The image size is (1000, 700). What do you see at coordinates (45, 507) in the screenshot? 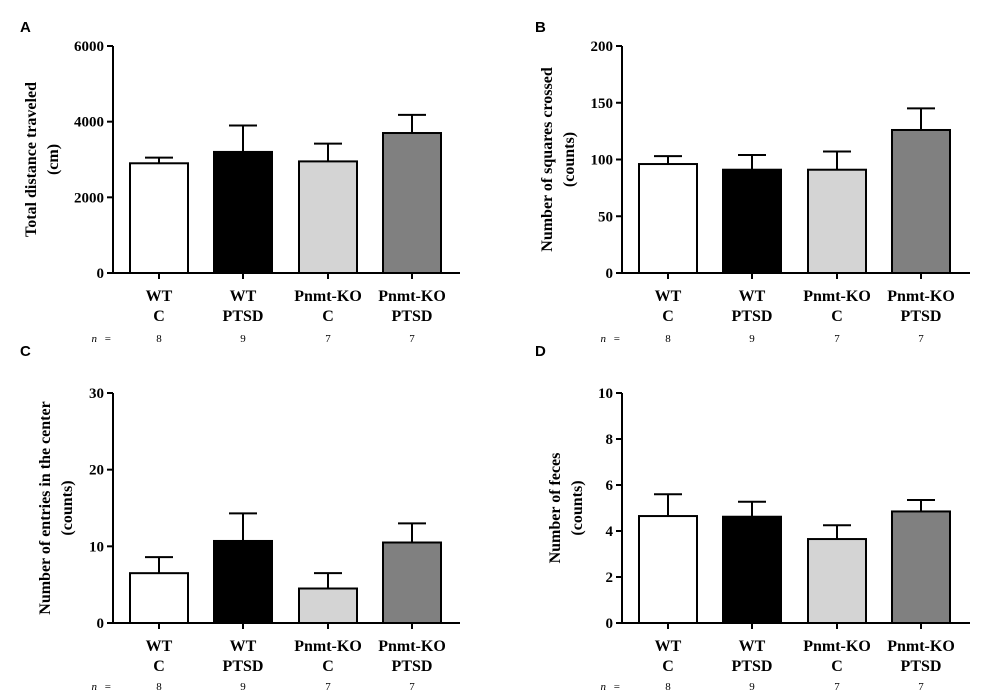
I see `y-axis-title: Number of entries in the center` at bounding box center [45, 507].